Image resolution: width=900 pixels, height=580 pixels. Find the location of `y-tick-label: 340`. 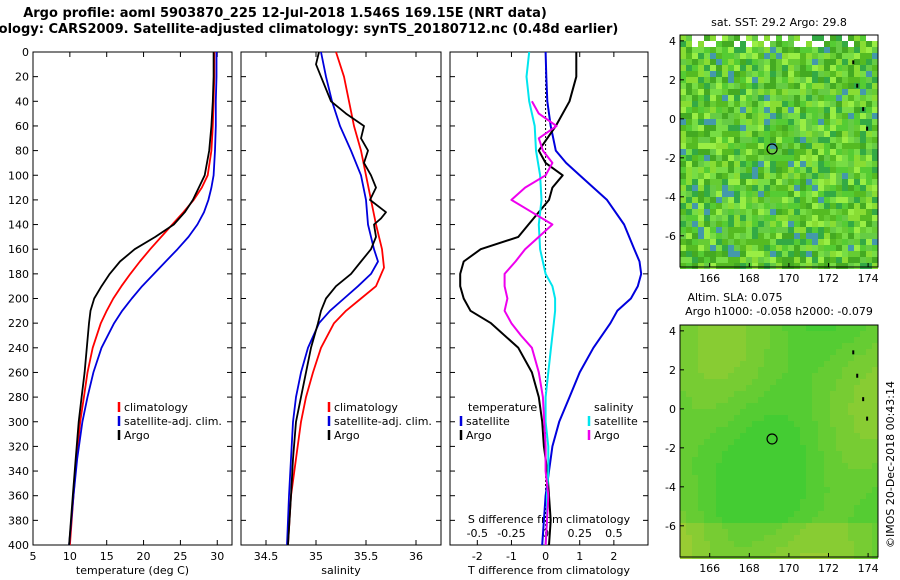

y-tick-label: 340 is located at coordinates (18, 471).